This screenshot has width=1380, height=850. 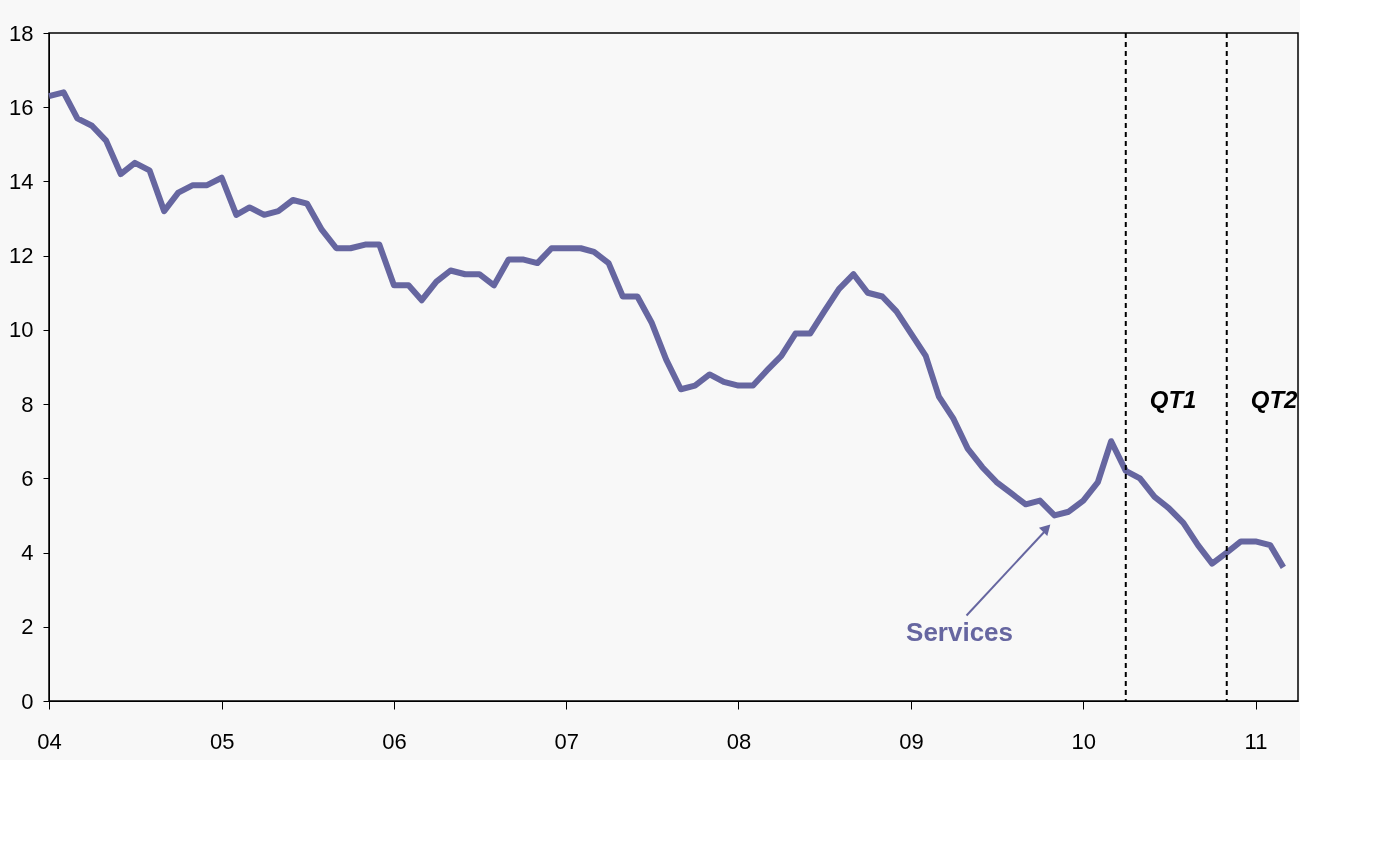 What do you see at coordinates (1173, 399) in the screenshot?
I see `ref-line-label: QT1` at bounding box center [1173, 399].